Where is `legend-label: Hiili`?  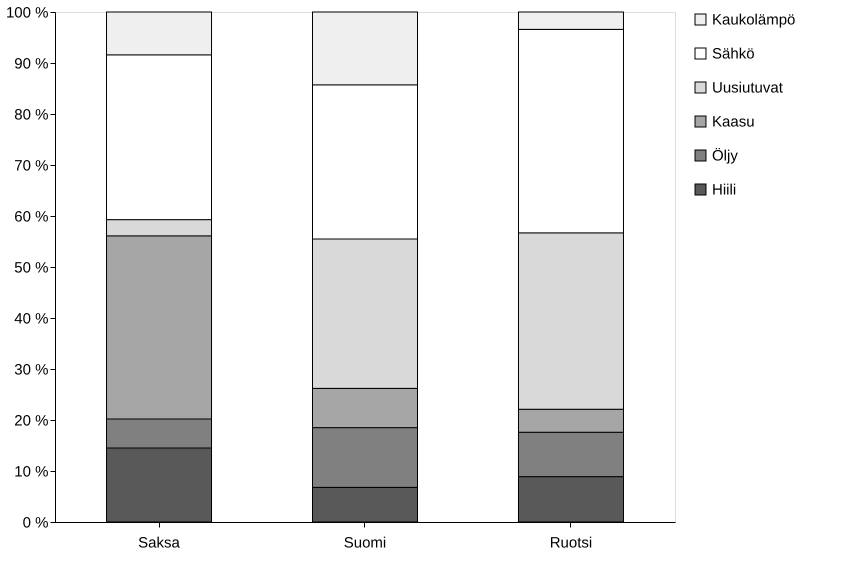
legend-label: Hiili is located at coordinates (724, 190).